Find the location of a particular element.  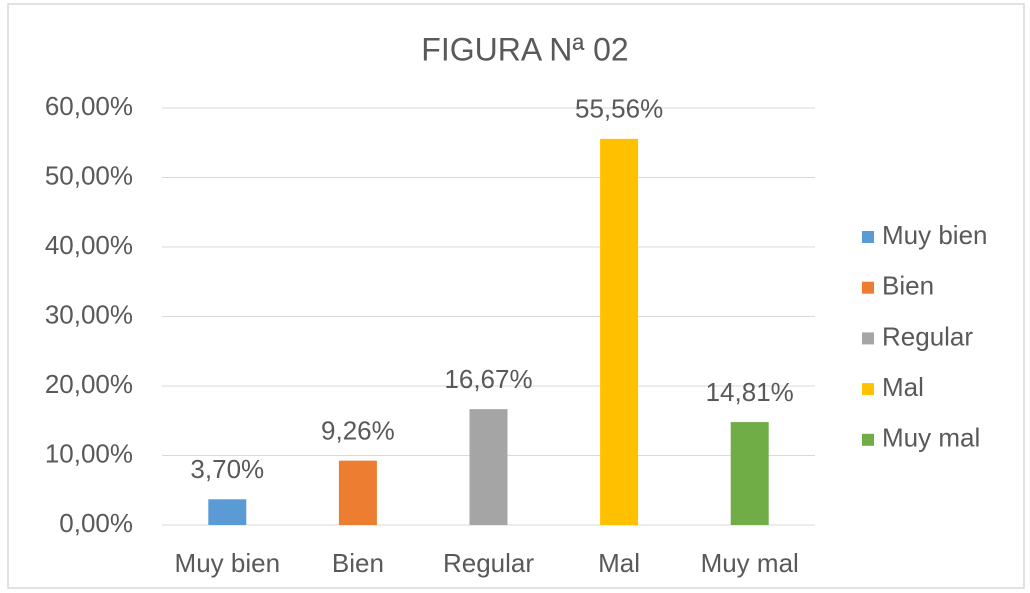

data-label: 14,81% is located at coordinates (750, 392).